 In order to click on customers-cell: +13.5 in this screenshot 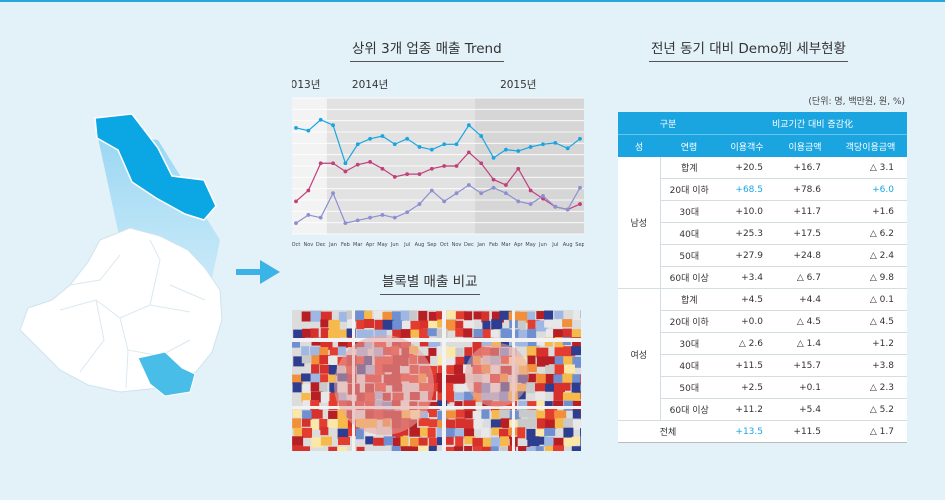, I will do `click(747, 431)`.